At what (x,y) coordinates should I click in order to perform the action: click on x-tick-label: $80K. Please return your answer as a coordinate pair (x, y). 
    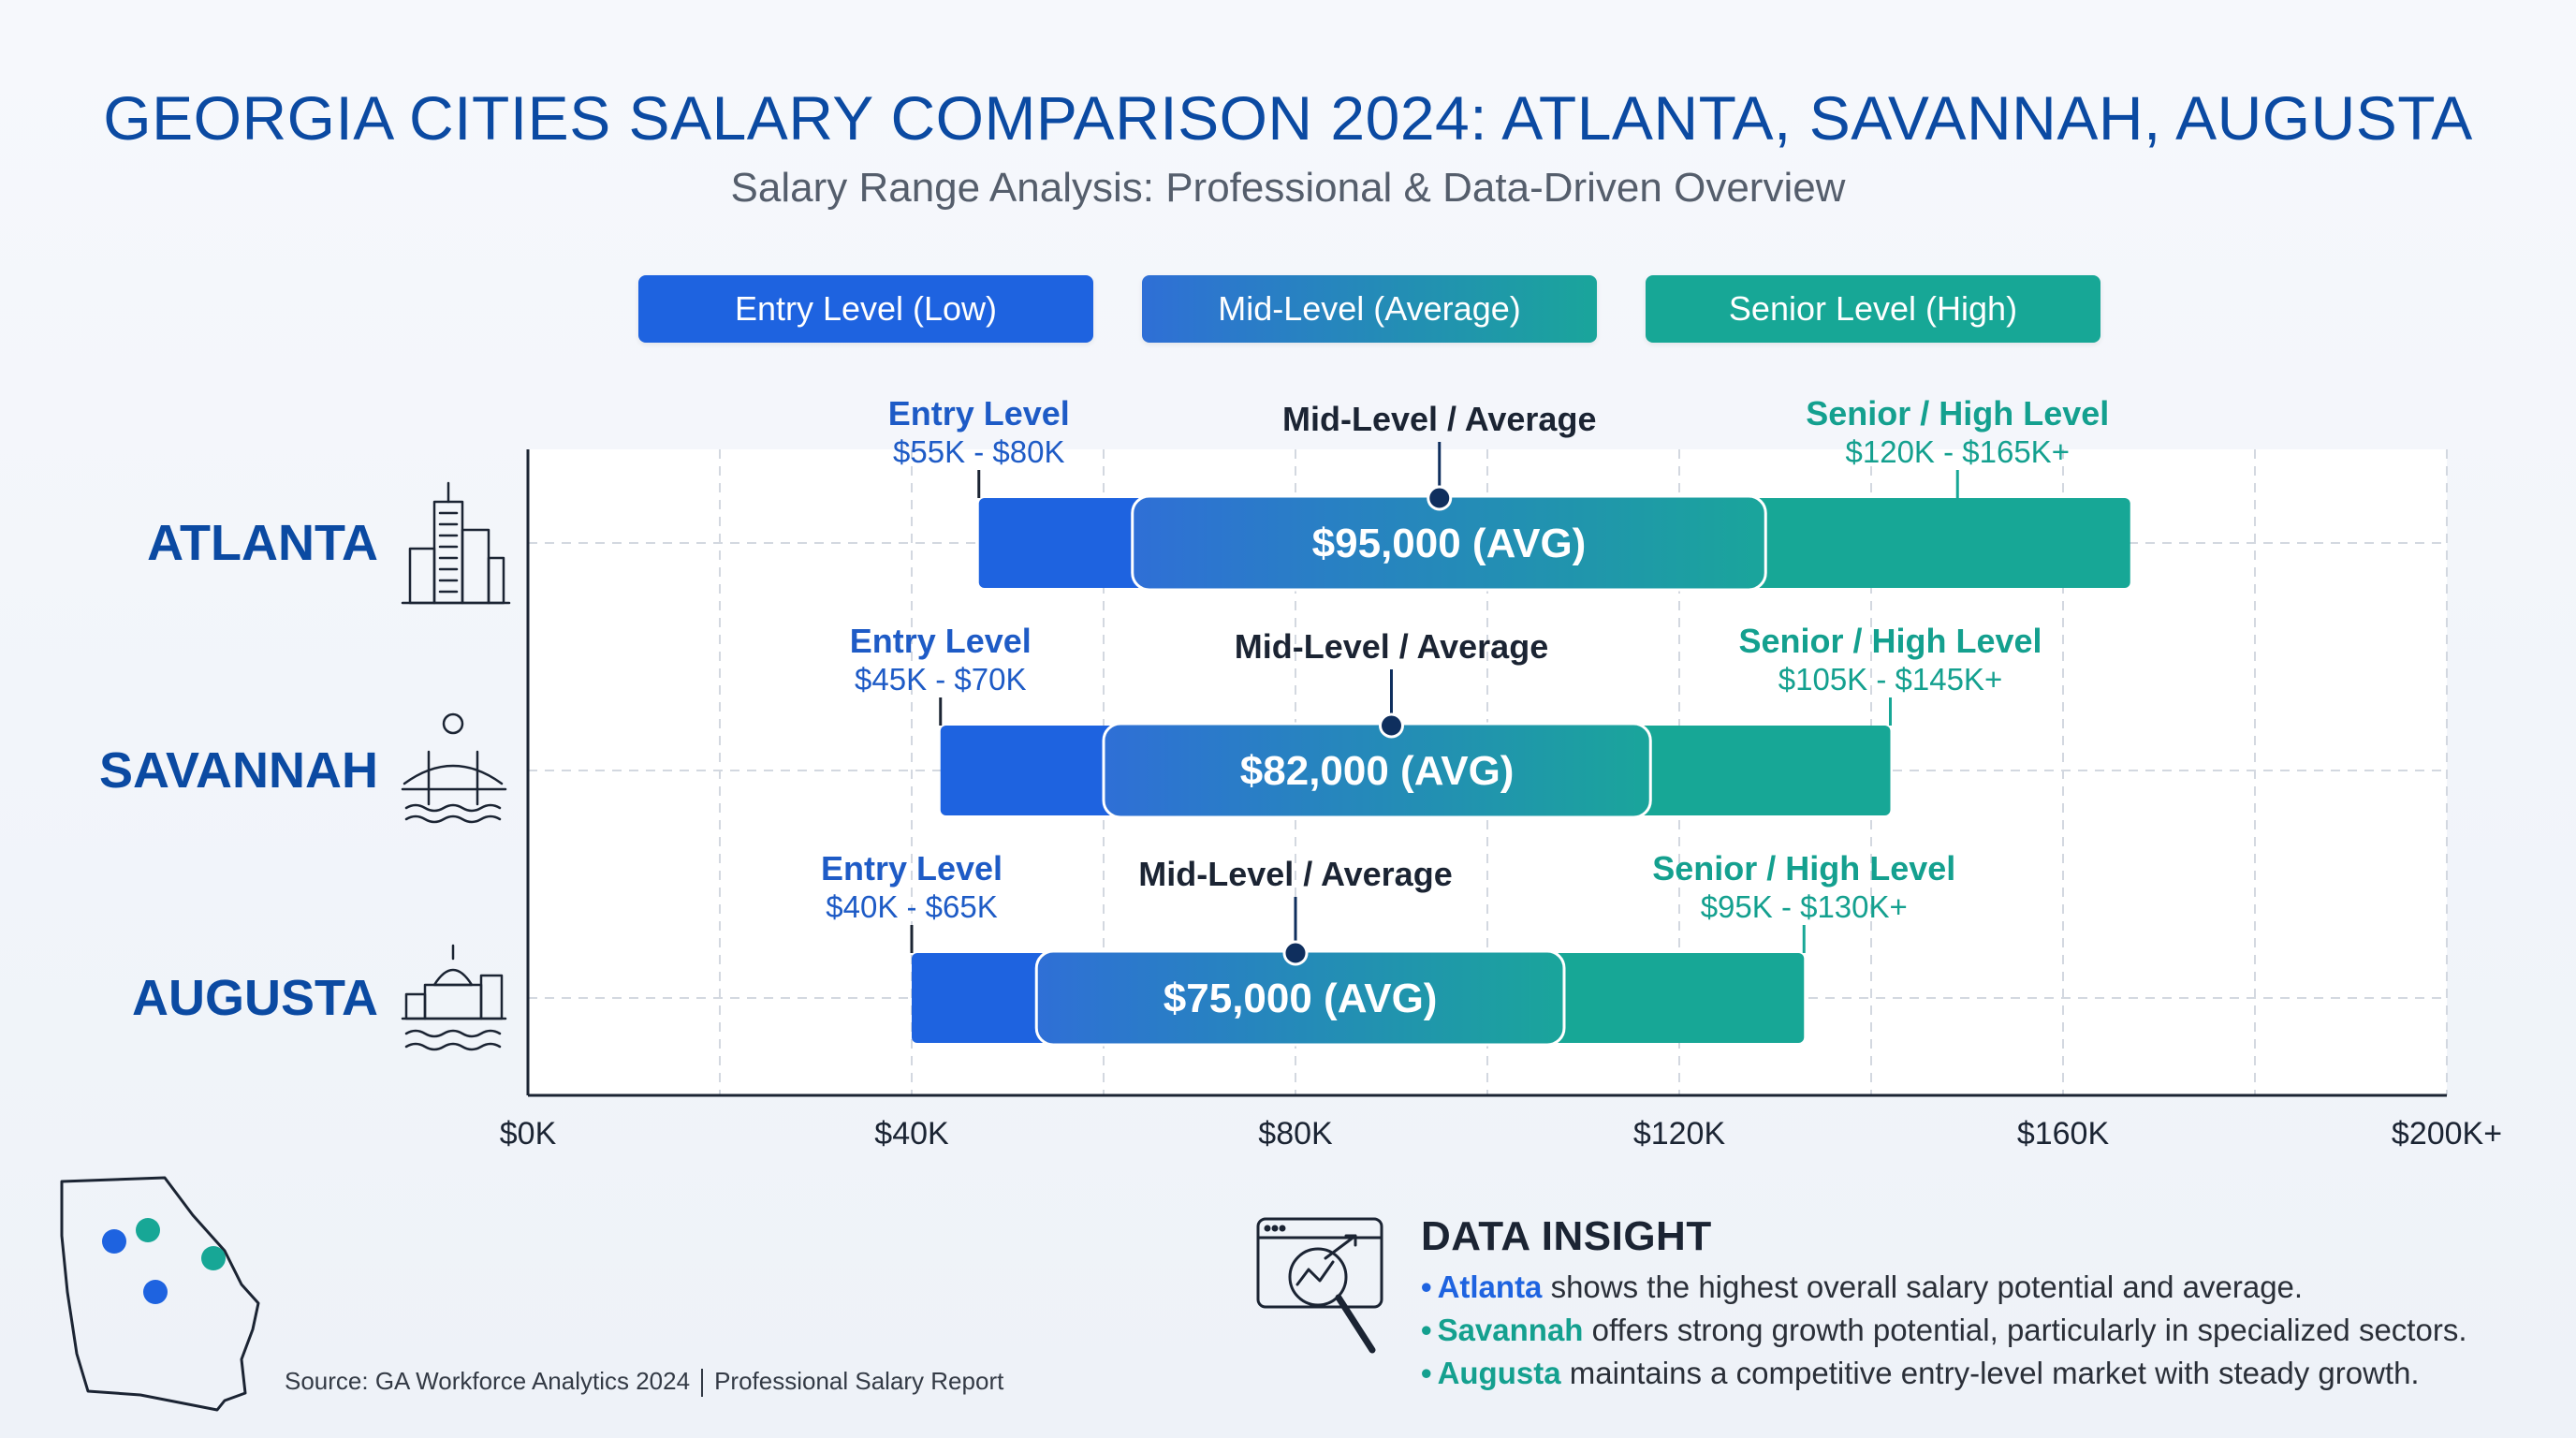
    Looking at the image, I should click on (1295, 1134).